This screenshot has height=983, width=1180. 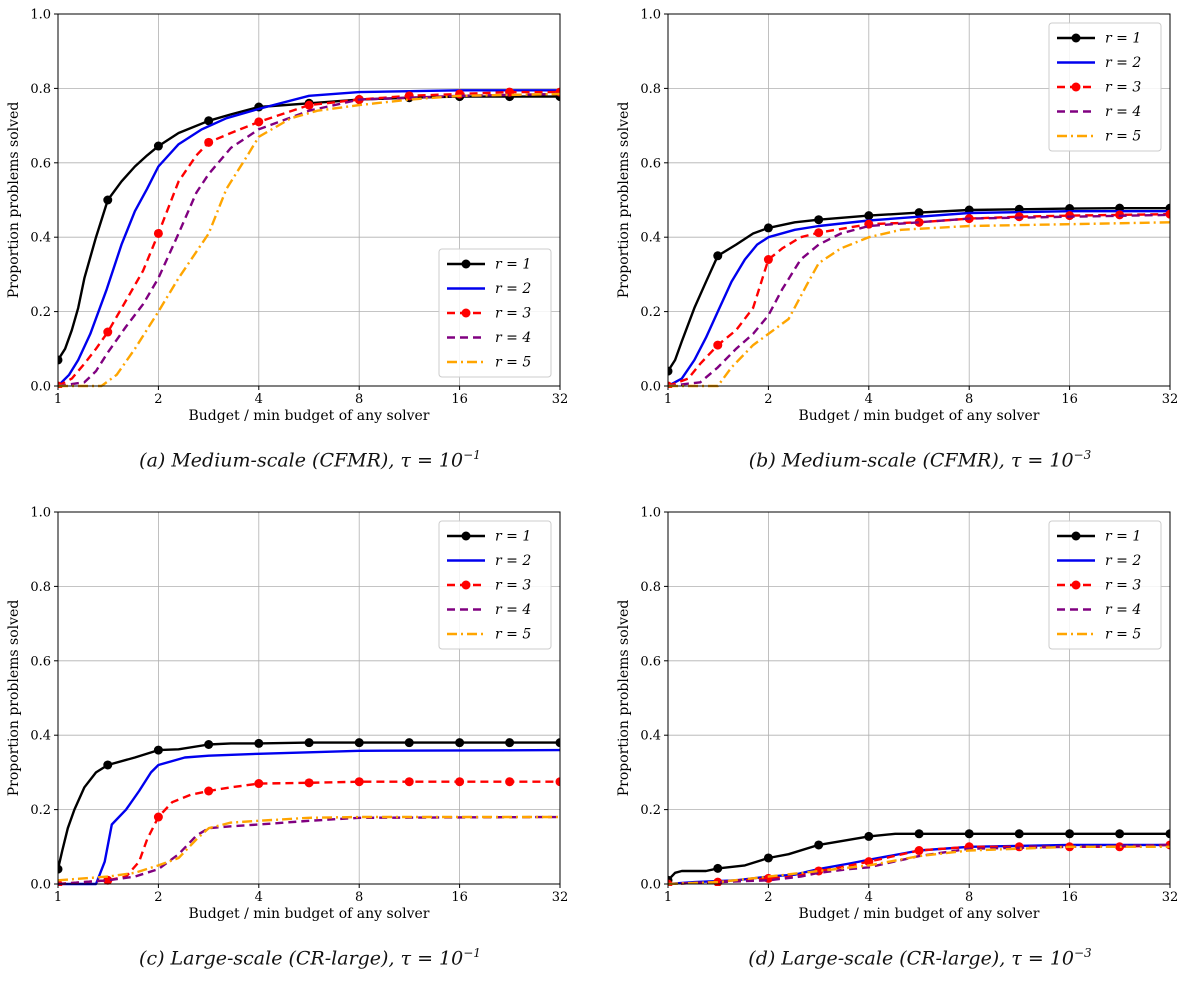 I want to click on series-line-r3, so click(x=309, y=833).